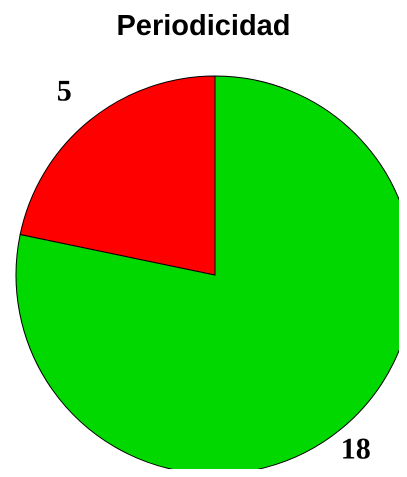 The width and height of the screenshot is (407, 477). Describe the element at coordinates (64, 91) in the screenshot. I see `data-label: 5` at that location.